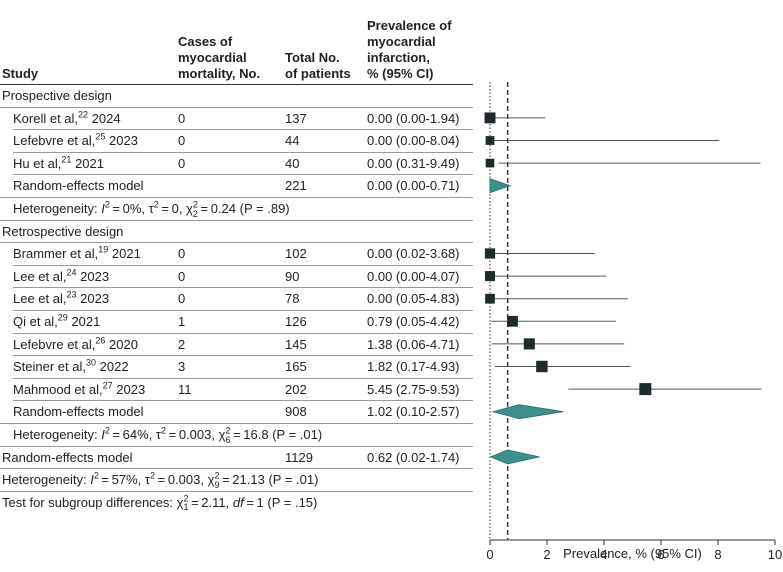  What do you see at coordinates (40, 299) in the screenshot?
I see `study-author: Lee et al,` at bounding box center [40, 299].